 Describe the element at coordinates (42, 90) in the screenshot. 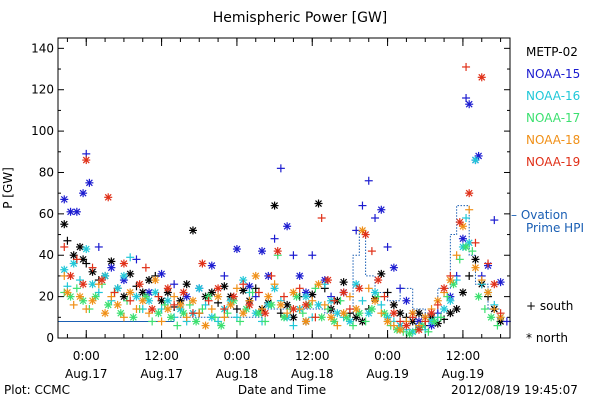

I see `y-tick-label: 120` at that location.